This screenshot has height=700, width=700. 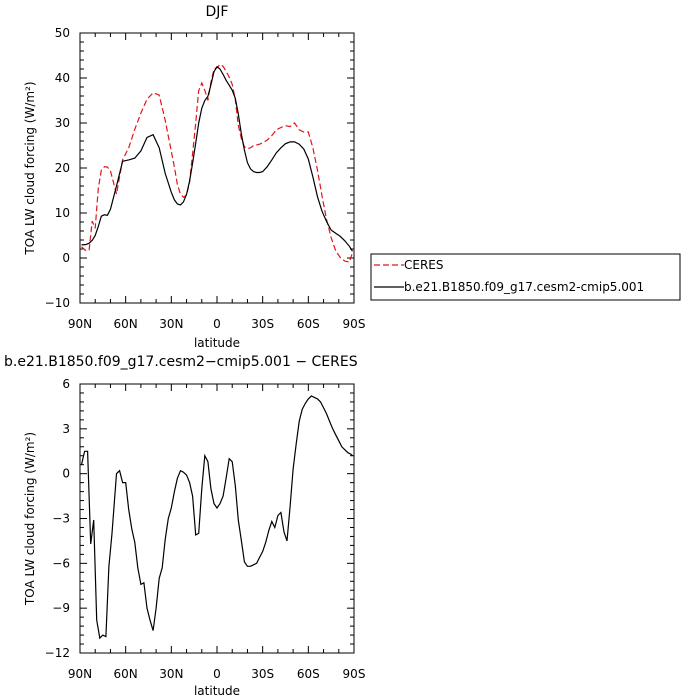 What do you see at coordinates (217, 12) in the screenshot?
I see `top-chart-title: DJF` at bounding box center [217, 12].